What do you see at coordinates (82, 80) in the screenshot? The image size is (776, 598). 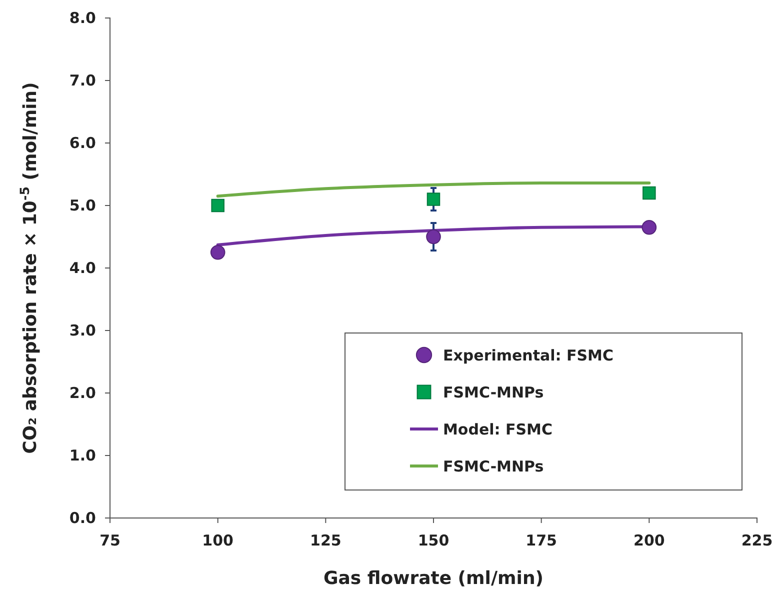 I see `y-tick-label: 7.0` at bounding box center [82, 80].